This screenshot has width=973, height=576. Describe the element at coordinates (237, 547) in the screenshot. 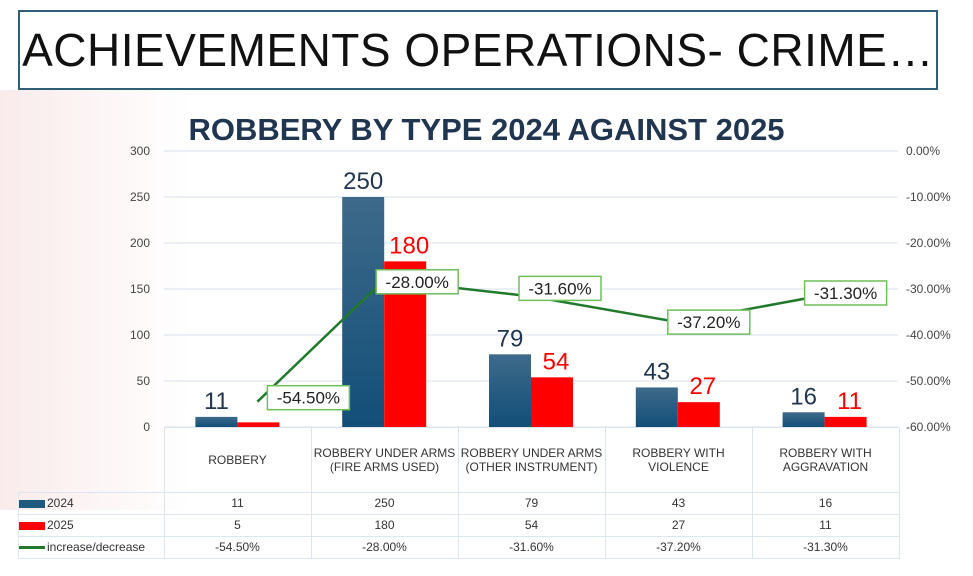

I see `table-cell: -54.50%` at that location.